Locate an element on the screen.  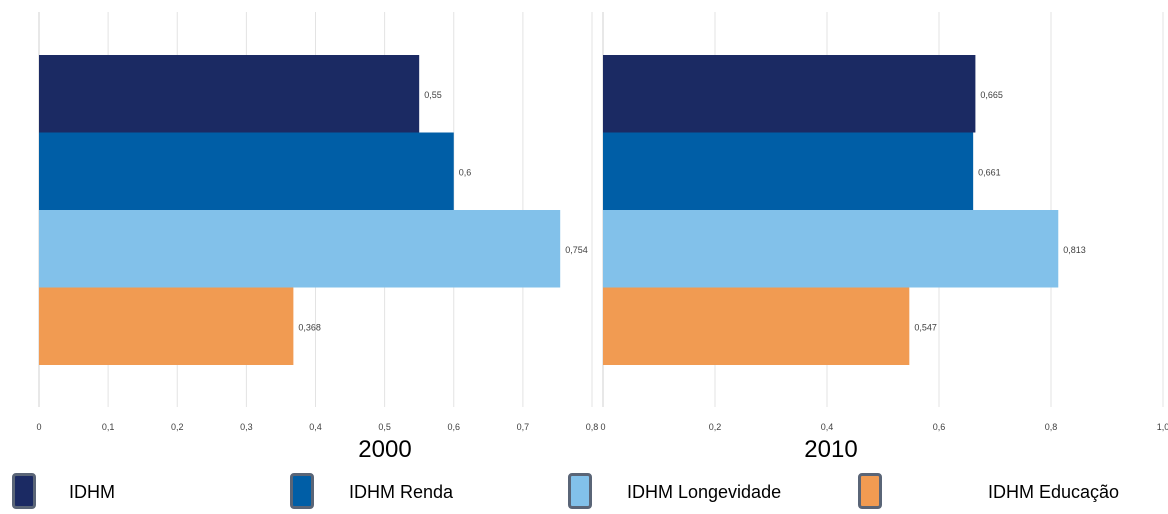
x-tick-label: 0,1 is located at coordinates (108, 427).